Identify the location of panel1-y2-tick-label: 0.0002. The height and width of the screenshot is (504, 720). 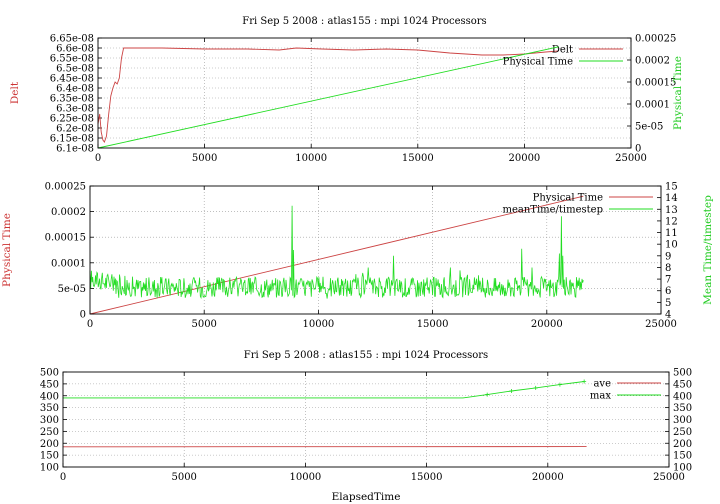
(652, 61).